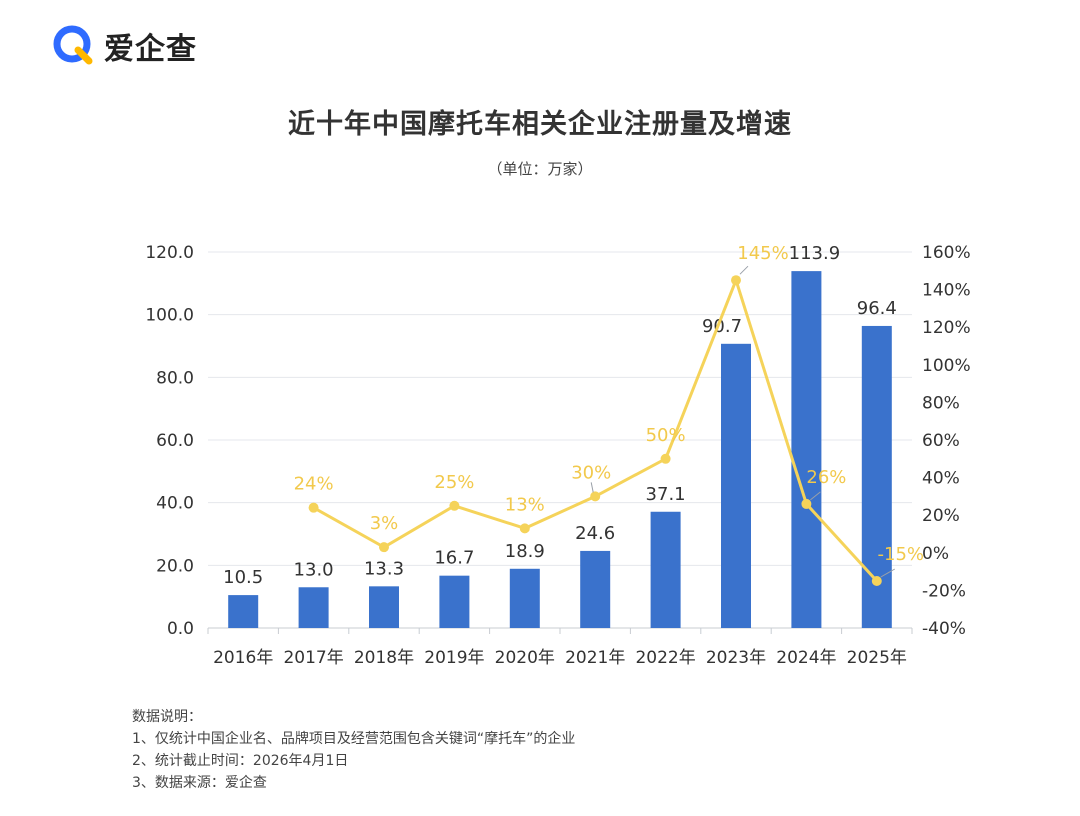 The height and width of the screenshot is (816, 1080). Describe the element at coordinates (941, 441) in the screenshot. I see `y-right-tick-label: 60%` at that location.